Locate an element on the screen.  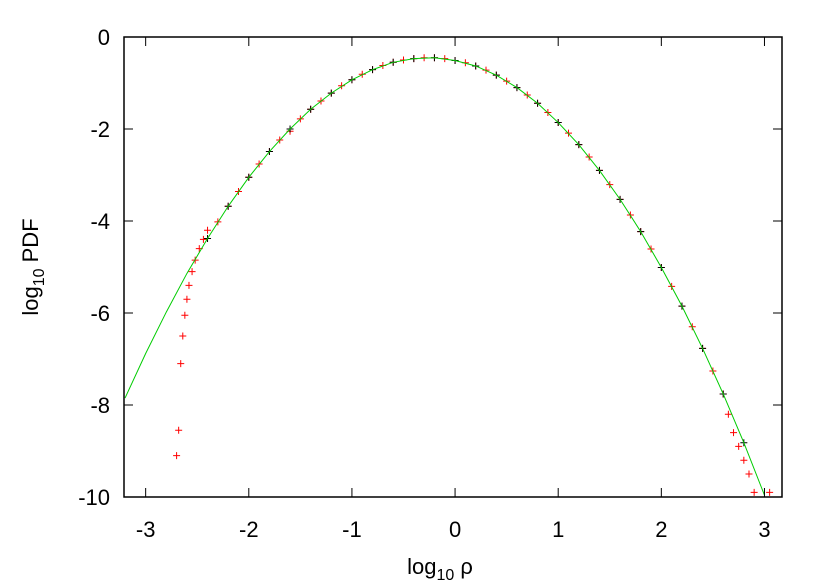
x-tick-label: -3 is located at coordinates (146, 529).